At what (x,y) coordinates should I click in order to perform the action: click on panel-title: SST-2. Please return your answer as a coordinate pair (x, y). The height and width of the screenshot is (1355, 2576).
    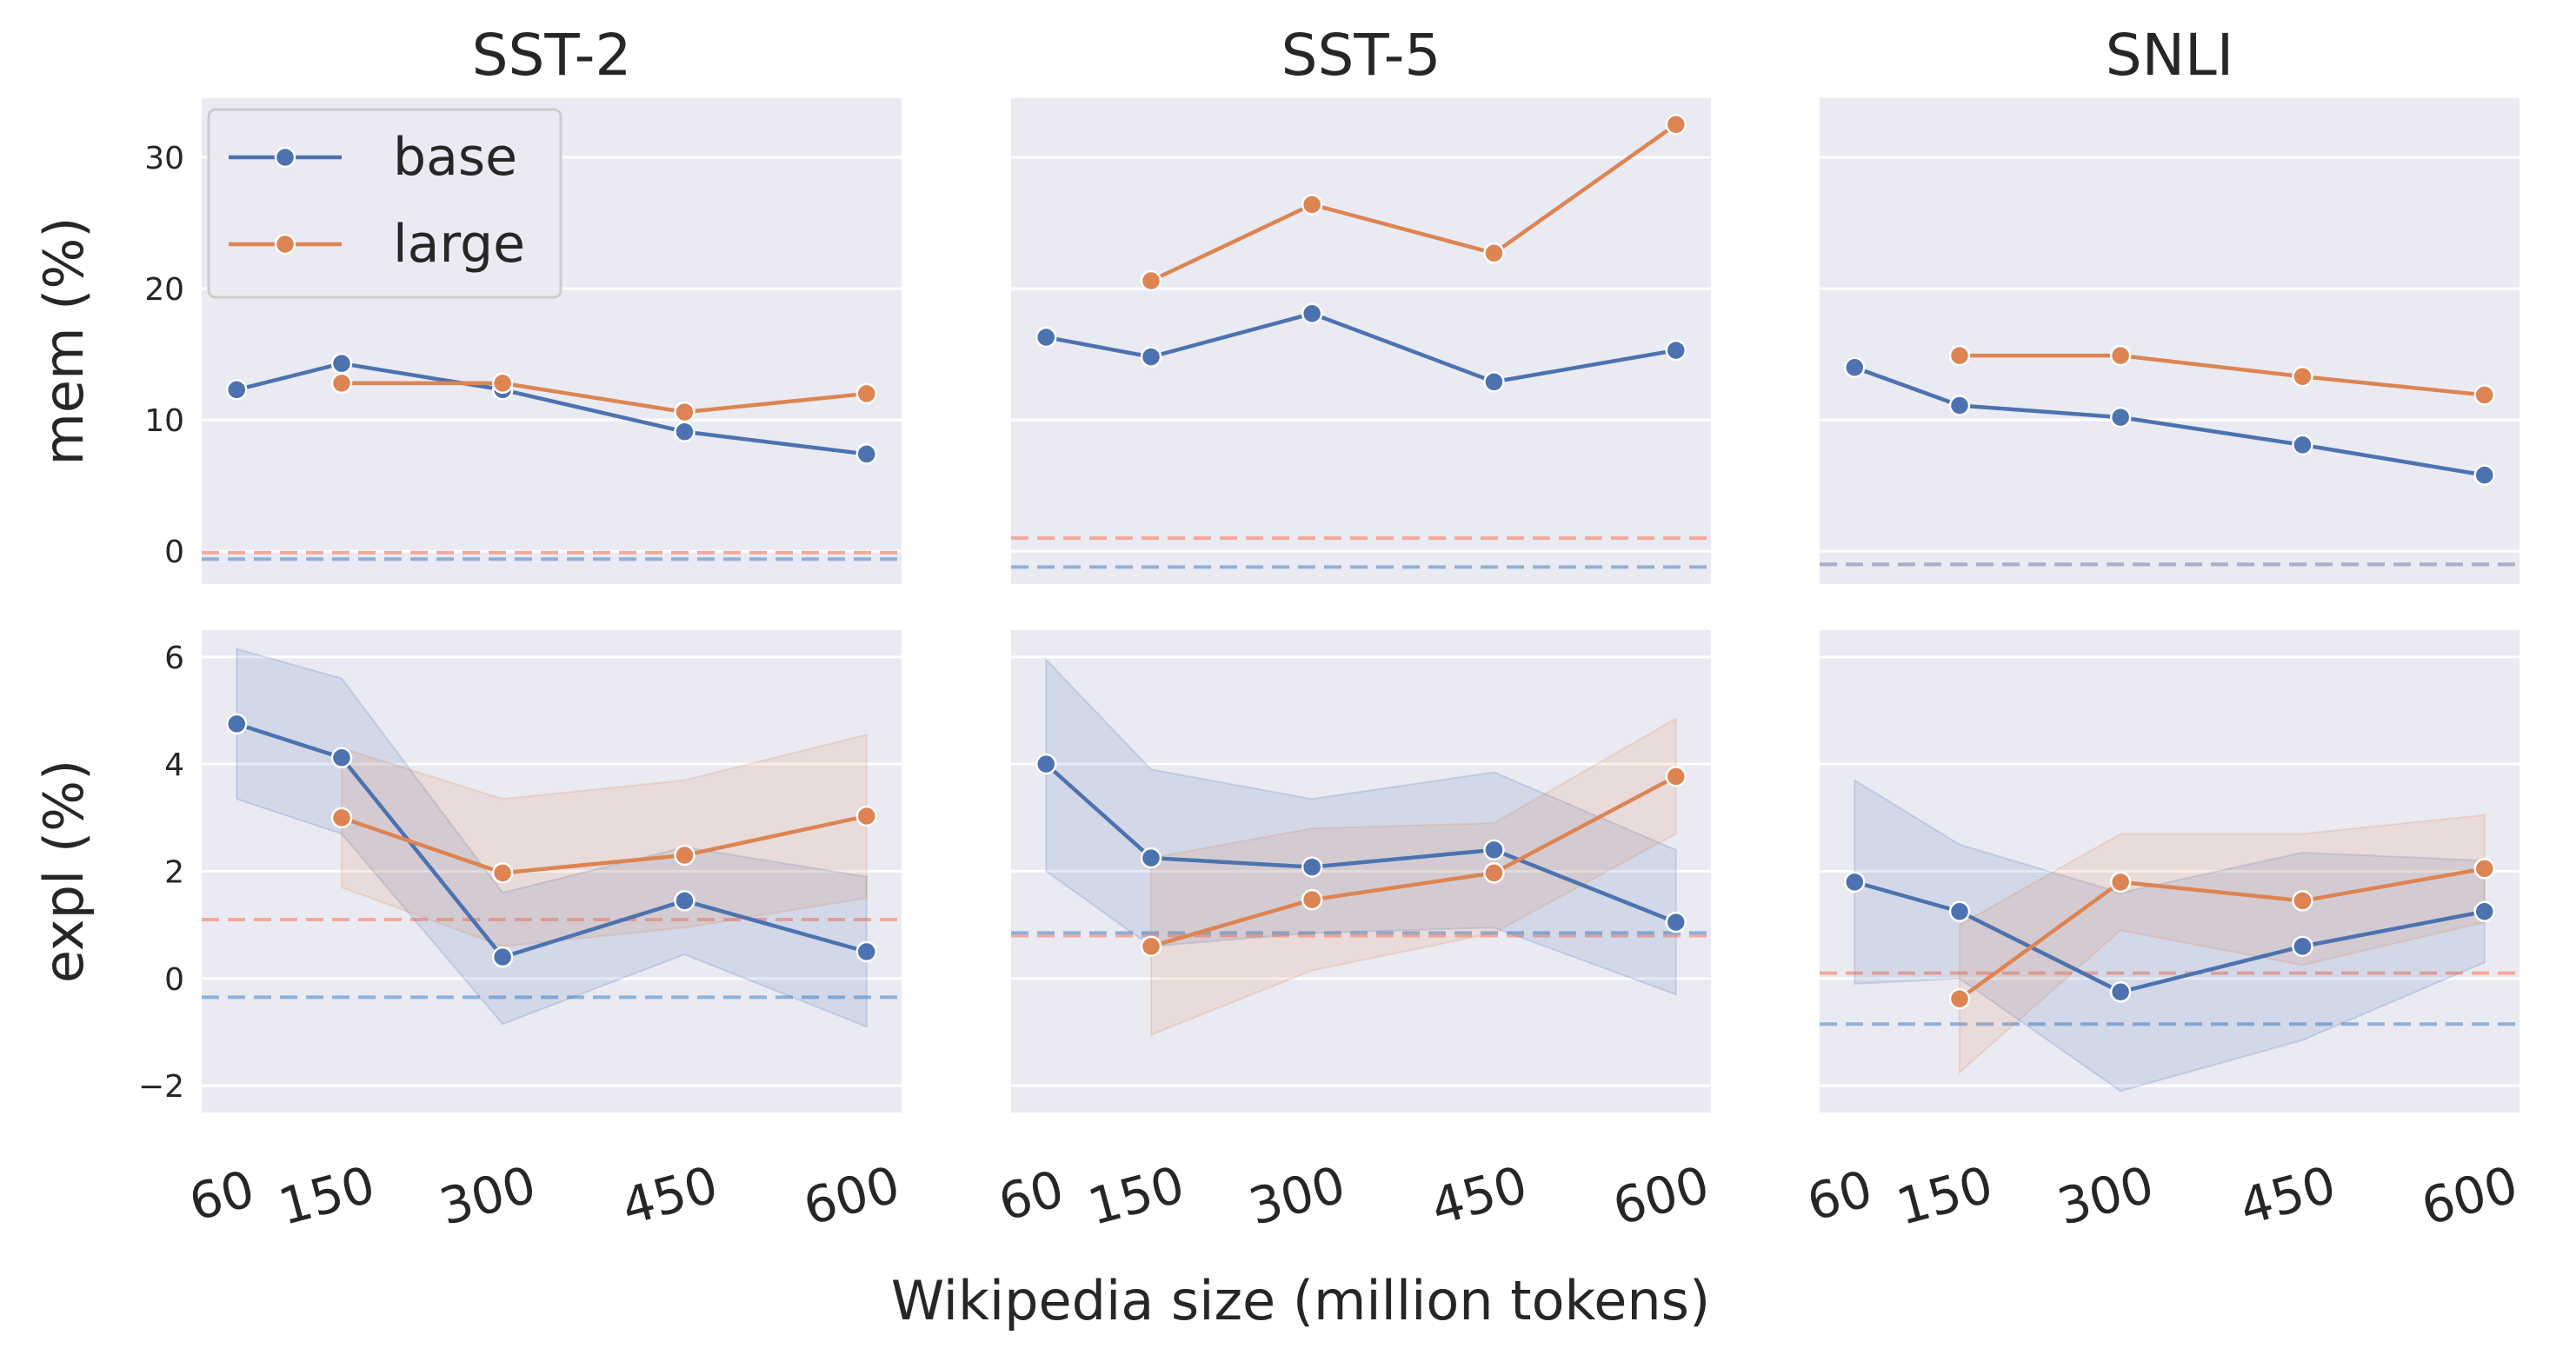
    Looking at the image, I should click on (552, 55).